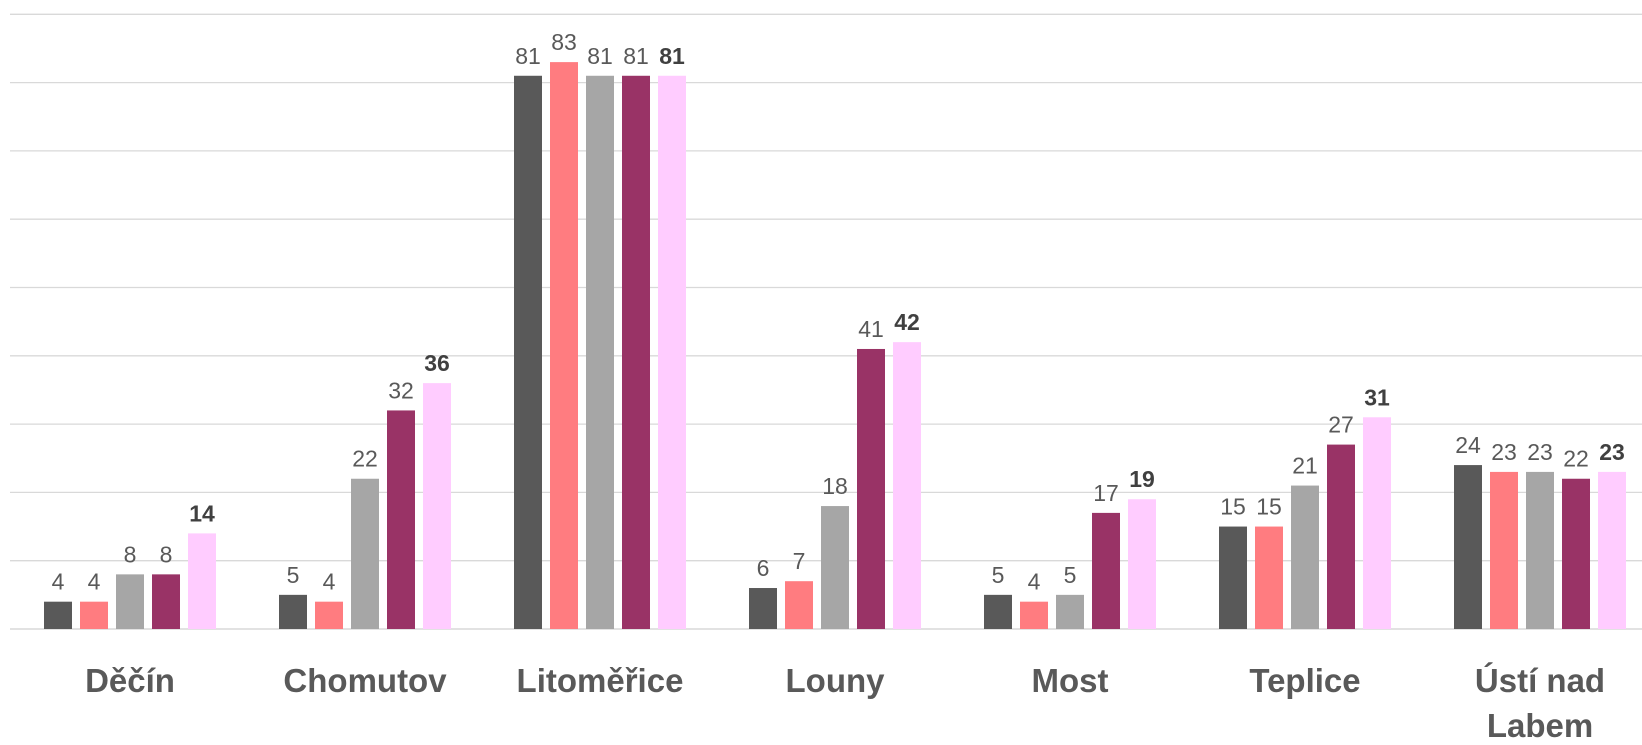  I want to click on category-label: Most, so click(1070, 680).